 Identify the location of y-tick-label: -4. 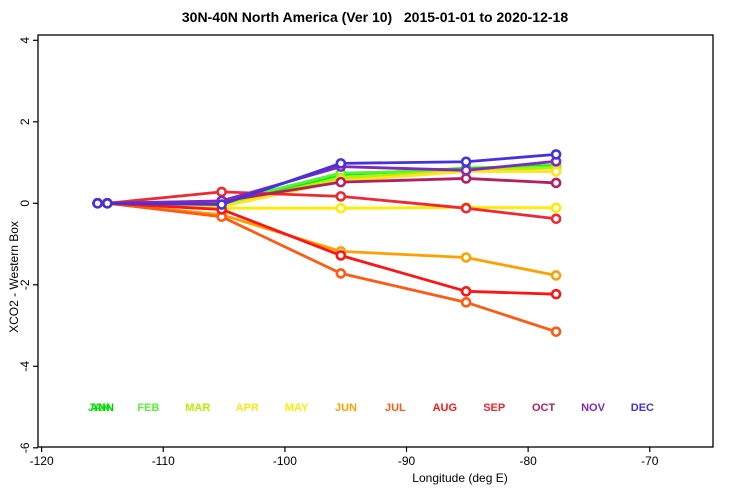
(25, 366).